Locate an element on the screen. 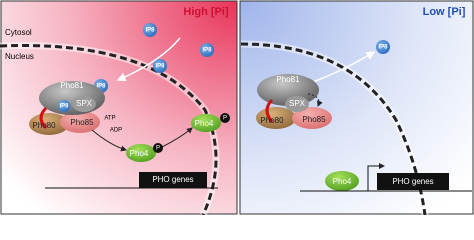 This screenshot has height=240, width=474. adp: ADP is located at coordinates (116, 131).